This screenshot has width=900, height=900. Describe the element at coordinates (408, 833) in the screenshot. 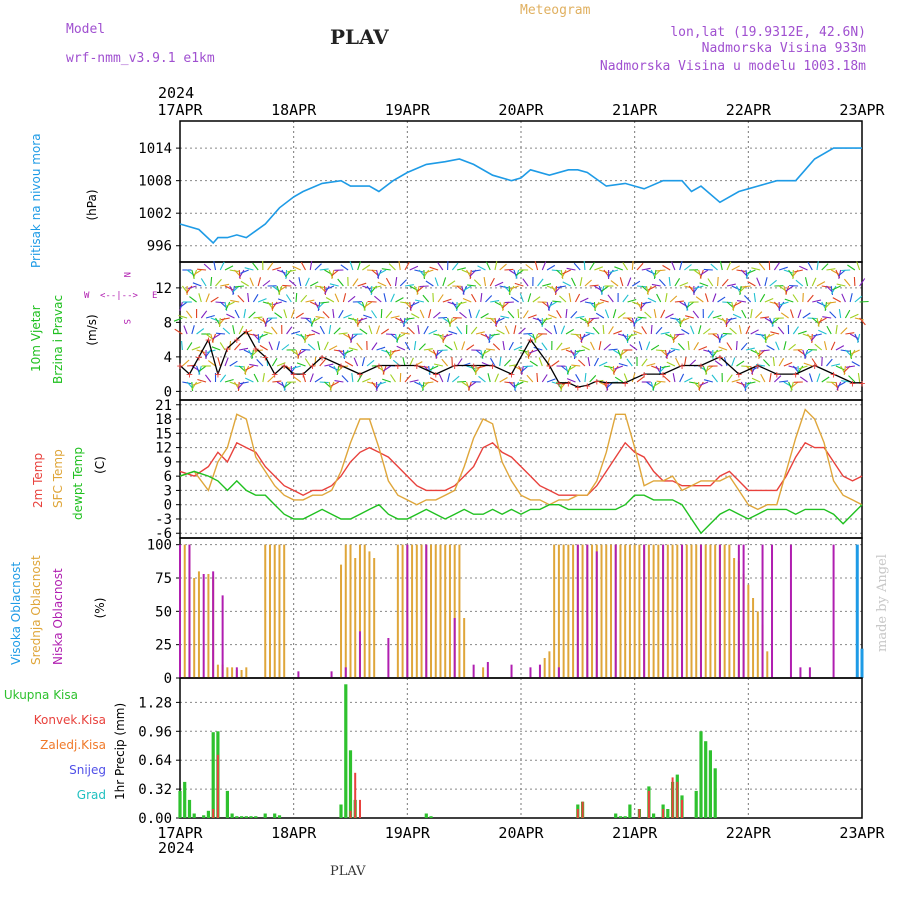

I see `x-tick-bottom-19apr: 19APR` at that location.